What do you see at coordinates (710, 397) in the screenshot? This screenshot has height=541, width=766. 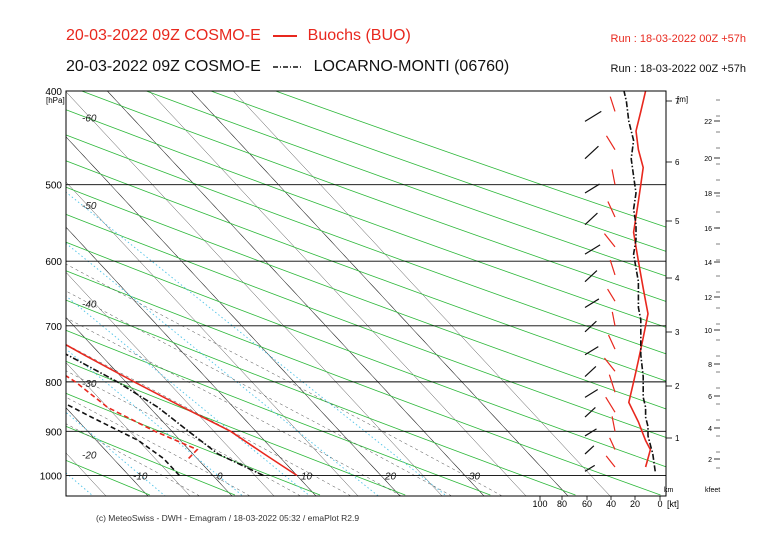 I see `height-kfeet-label: 6` at bounding box center [710, 397].